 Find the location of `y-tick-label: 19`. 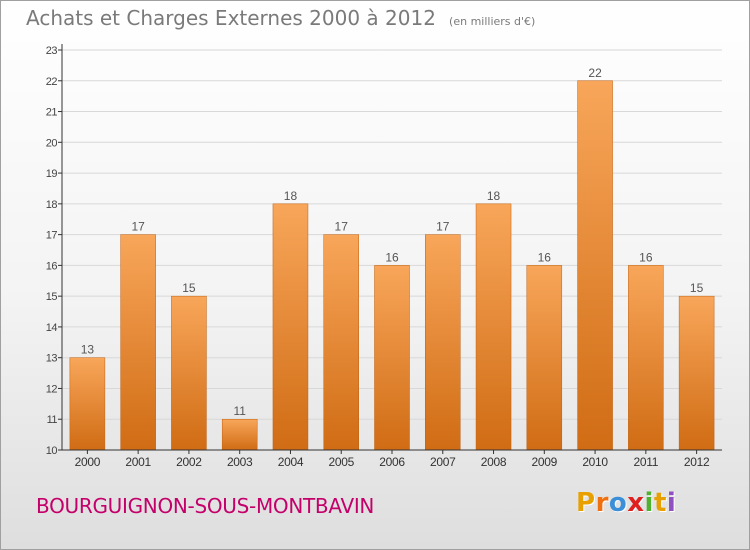

y-tick-label: 19 is located at coordinates (52, 174).